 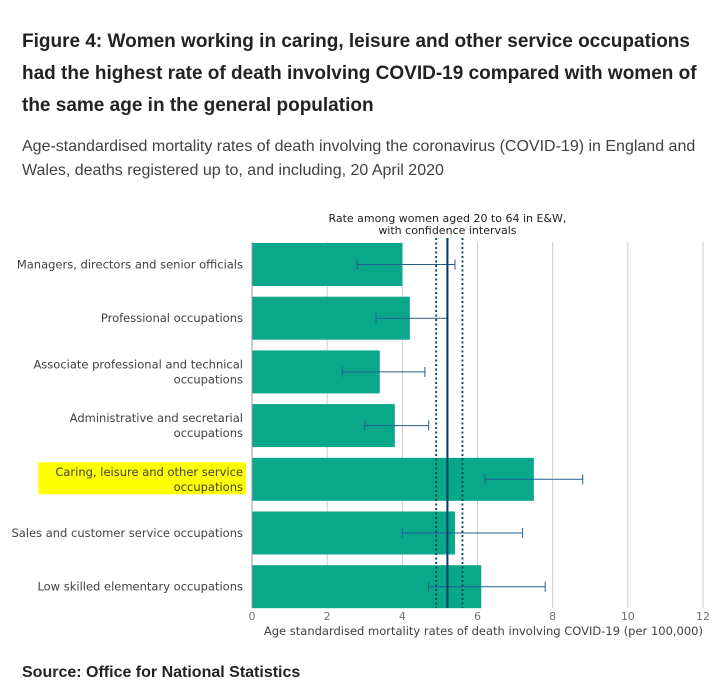 What do you see at coordinates (327, 616) in the screenshot?
I see `x-tick-label-1: 2` at bounding box center [327, 616].